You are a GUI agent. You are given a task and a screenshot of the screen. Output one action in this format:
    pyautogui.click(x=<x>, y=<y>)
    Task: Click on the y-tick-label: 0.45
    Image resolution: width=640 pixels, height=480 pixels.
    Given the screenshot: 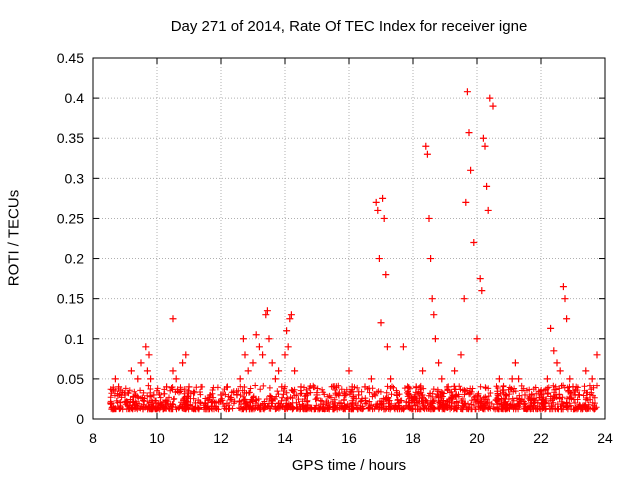 What is the action you would take?
    pyautogui.click(x=70, y=58)
    